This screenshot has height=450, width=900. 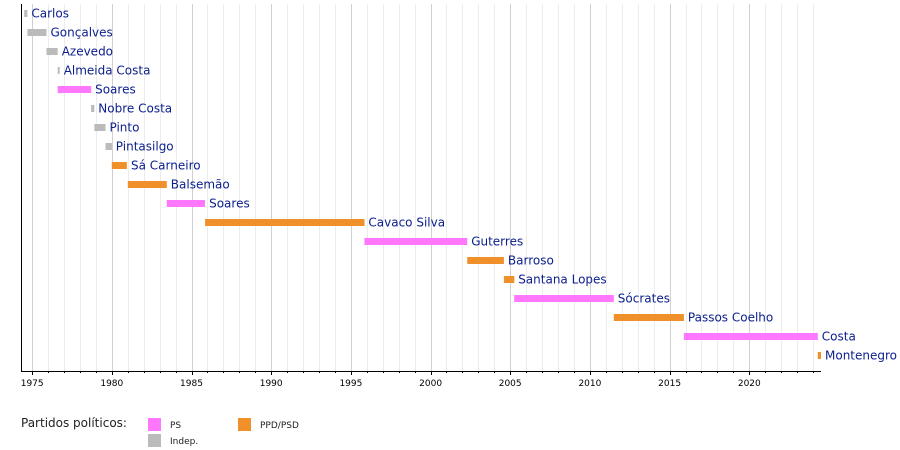 I want to click on term-label-azevedo: Azevedo, so click(x=87, y=52).